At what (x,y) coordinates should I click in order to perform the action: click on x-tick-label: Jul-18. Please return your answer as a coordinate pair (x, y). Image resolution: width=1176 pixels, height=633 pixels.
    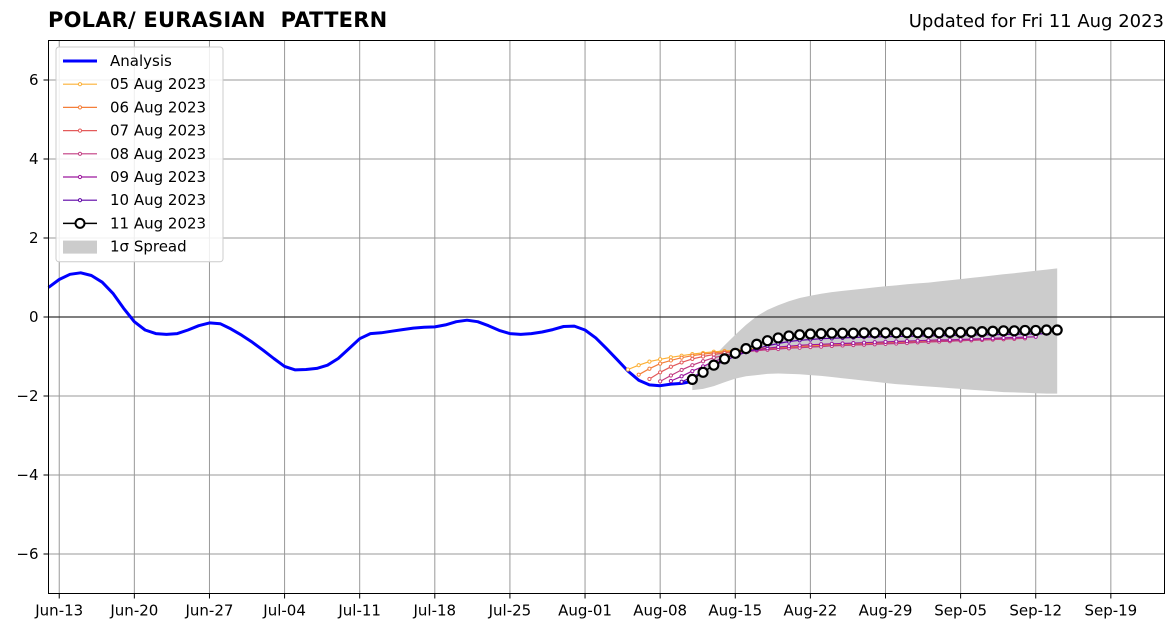
    Looking at the image, I should click on (435, 611).